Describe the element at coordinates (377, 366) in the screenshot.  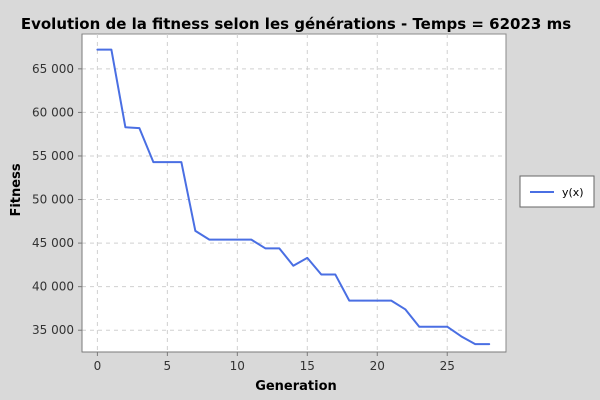
I see `x-tick-label-4: 20` at that location.